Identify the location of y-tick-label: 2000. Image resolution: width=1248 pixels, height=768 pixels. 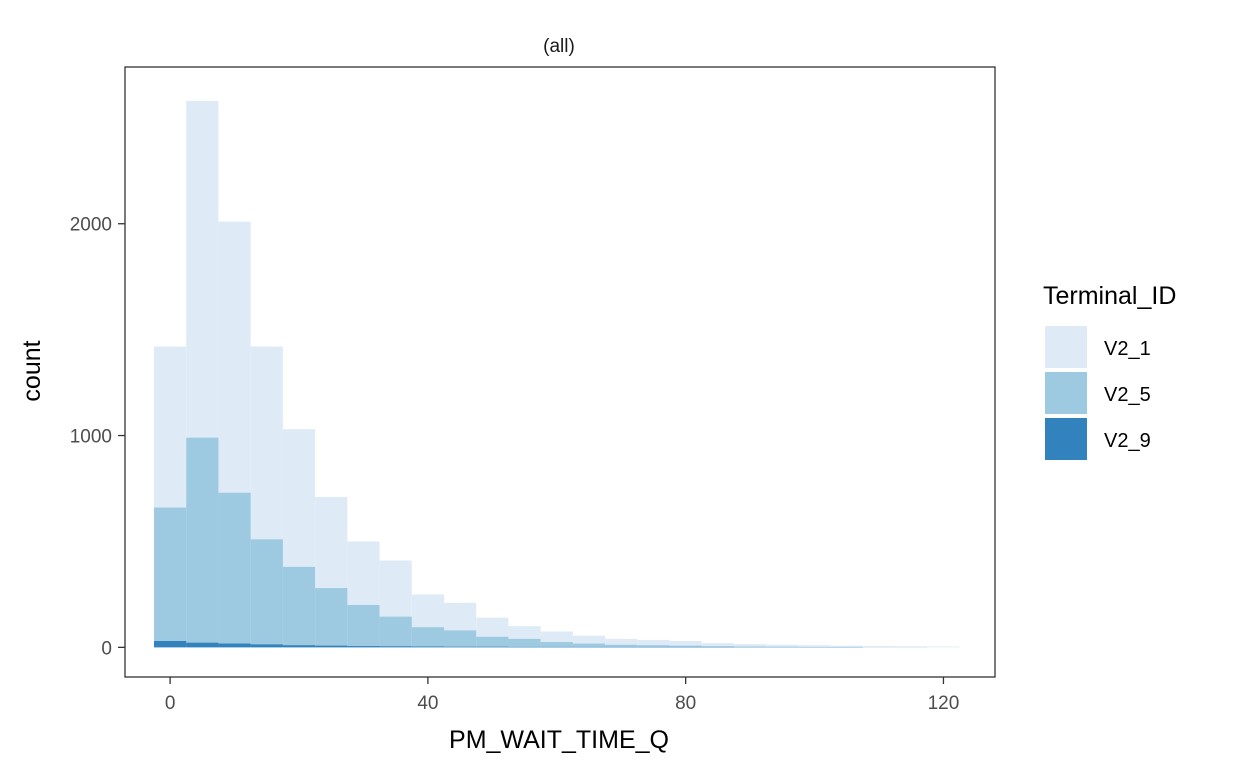
(91, 225).